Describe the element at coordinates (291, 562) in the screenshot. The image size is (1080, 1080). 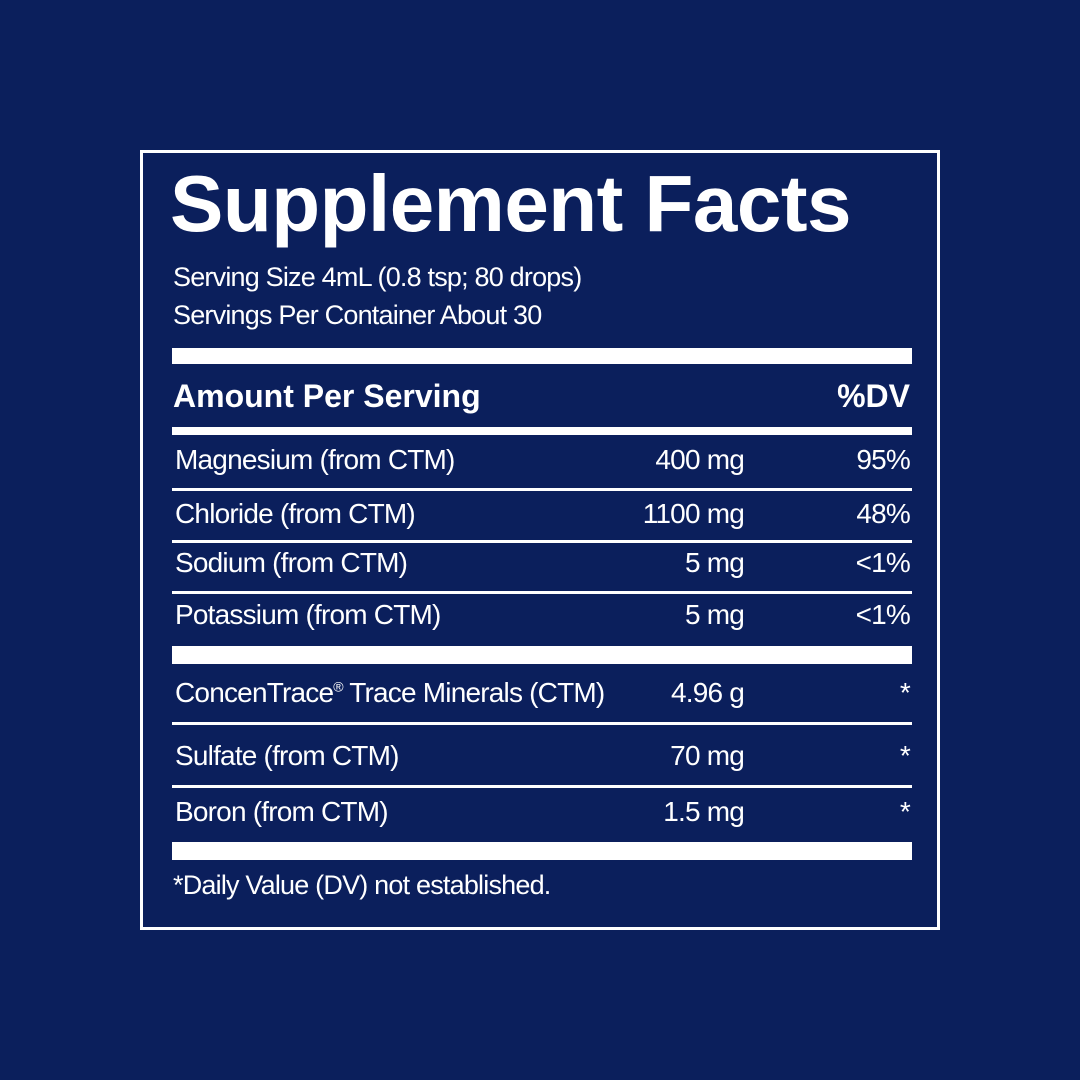
I see `nutrient-name: Sodium (from CTM)` at that location.